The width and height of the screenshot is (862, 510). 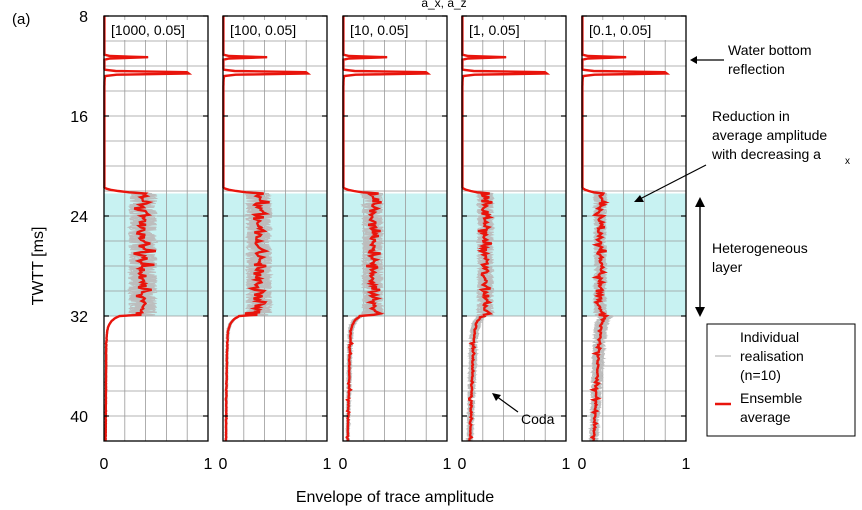 I want to click on legend-individual-line-1: Individual, so click(x=769, y=337).